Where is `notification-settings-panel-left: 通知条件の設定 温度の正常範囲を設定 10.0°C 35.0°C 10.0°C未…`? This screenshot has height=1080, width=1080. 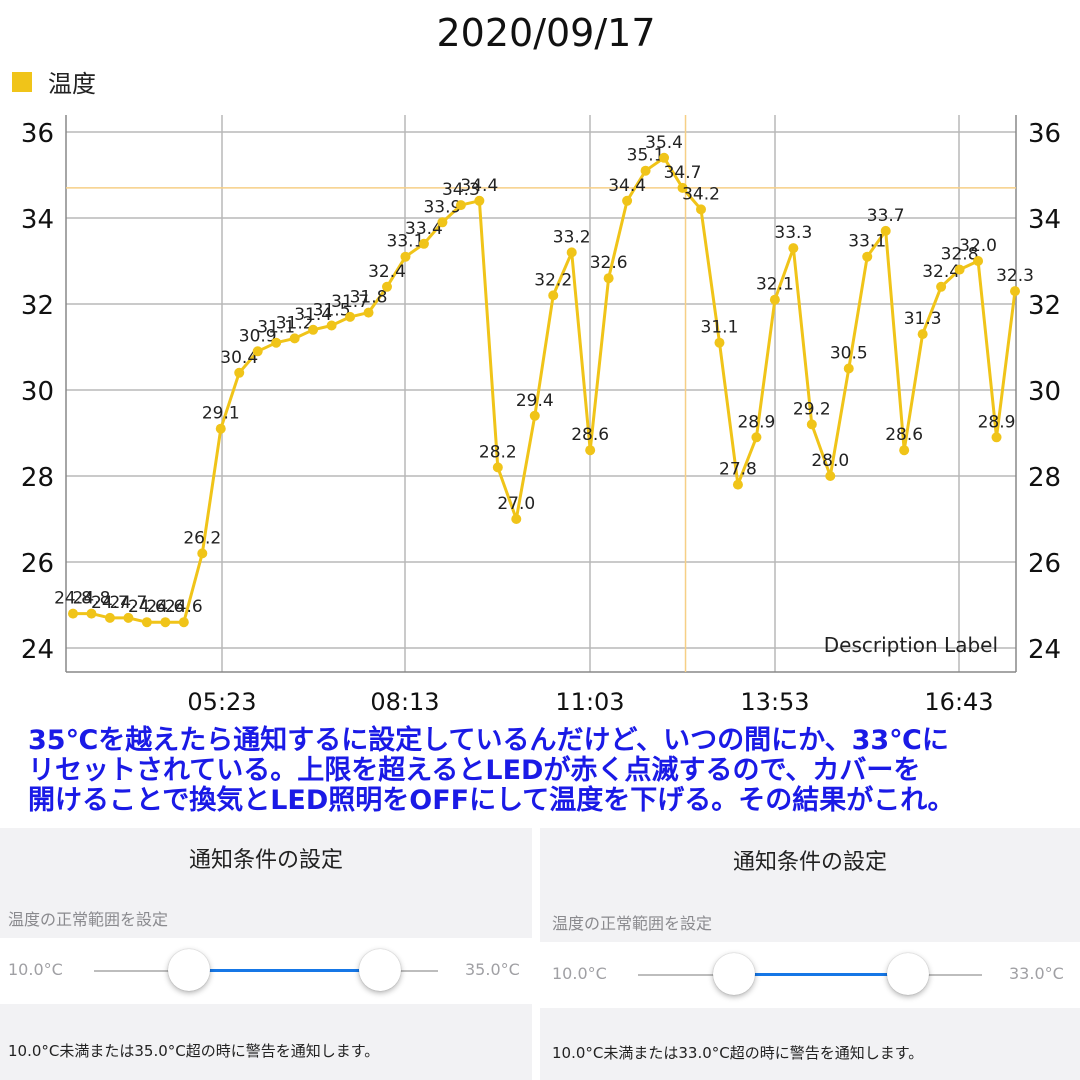 notification-settings-panel-left: 通知条件の設定 温度の正常範囲を設定 10.0°C 35.0°C 10.0°C未… is located at coordinates (266, 954).